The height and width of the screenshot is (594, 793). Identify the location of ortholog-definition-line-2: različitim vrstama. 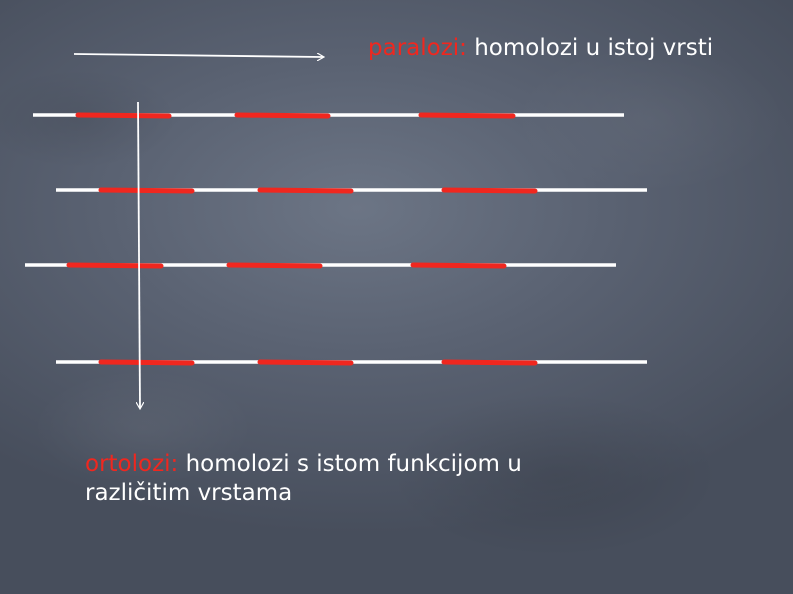
(189, 493).